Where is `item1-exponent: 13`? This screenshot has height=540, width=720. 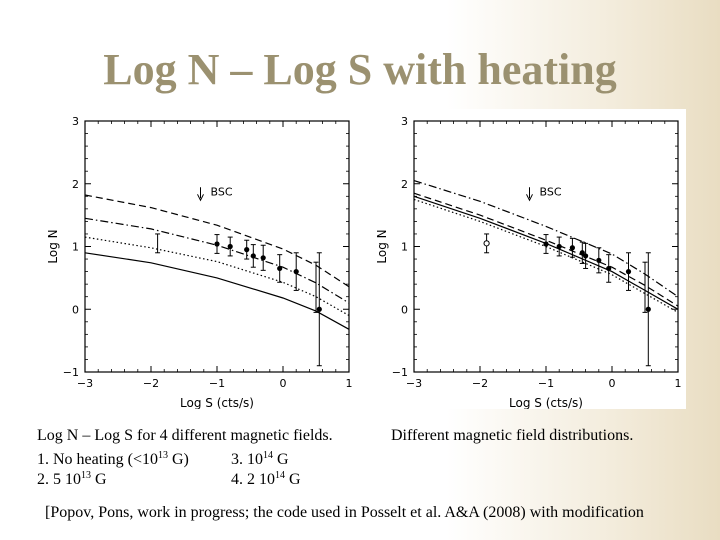
item1-exponent: 13 is located at coordinates (163, 455).